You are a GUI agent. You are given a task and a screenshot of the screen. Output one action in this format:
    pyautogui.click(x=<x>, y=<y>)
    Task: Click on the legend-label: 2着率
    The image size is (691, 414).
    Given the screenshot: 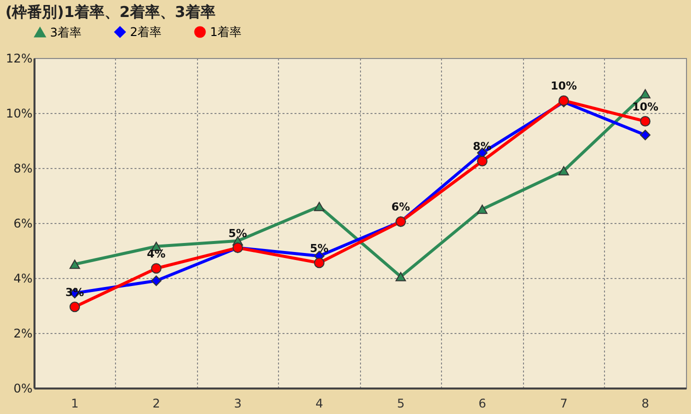 What is the action you would take?
    pyautogui.click(x=146, y=32)
    